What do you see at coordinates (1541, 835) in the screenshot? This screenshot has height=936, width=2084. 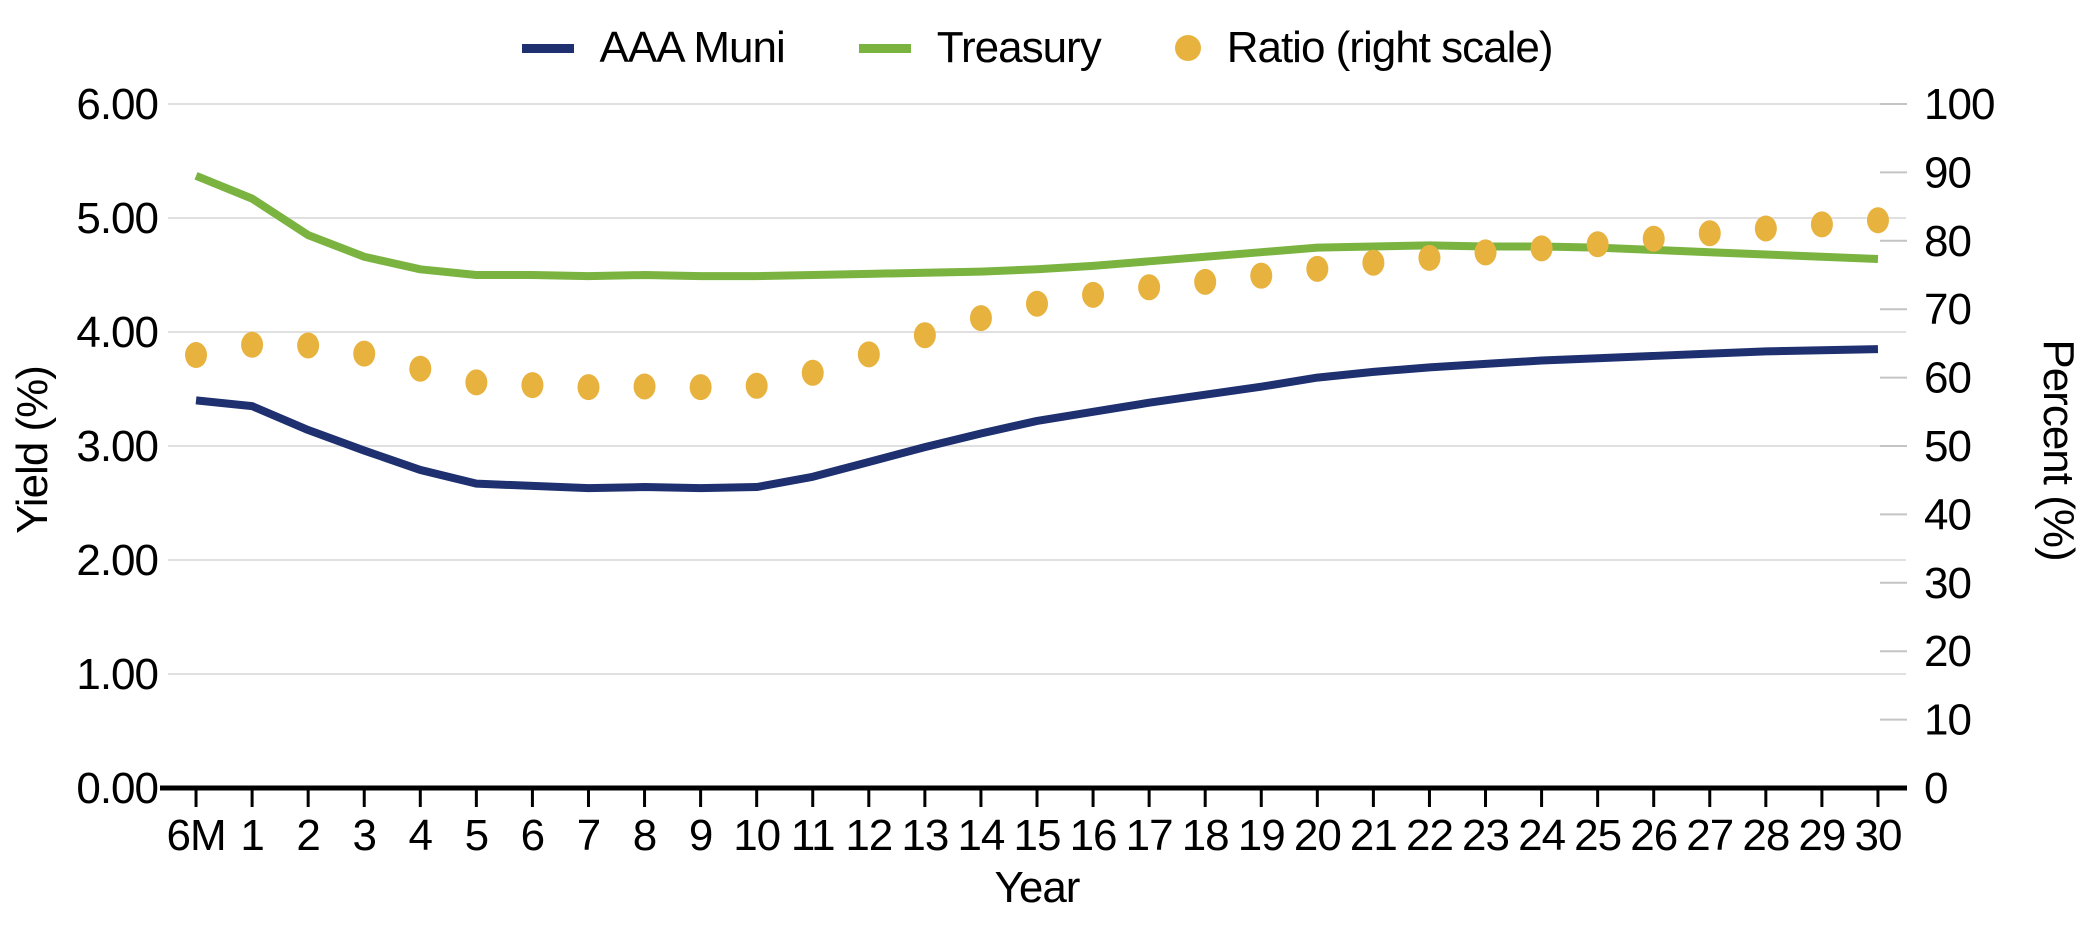 I see `x-axis-tick-label: 24` at bounding box center [1541, 835].